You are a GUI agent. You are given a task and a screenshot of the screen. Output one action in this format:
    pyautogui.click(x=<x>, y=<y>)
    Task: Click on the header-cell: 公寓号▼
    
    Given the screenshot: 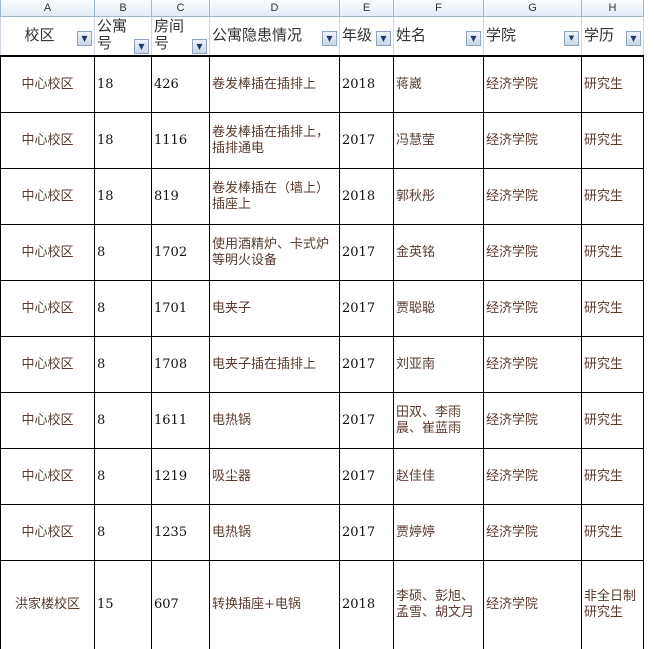 What is the action you would take?
    pyautogui.click(x=123, y=37)
    